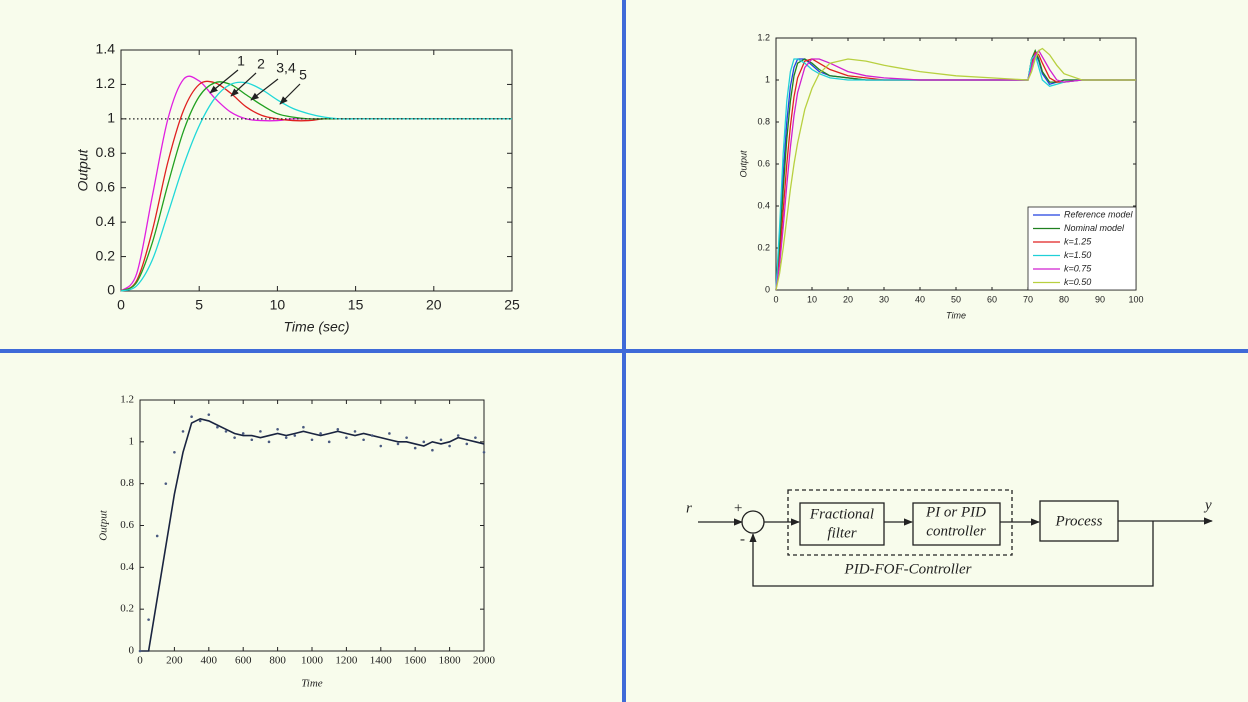  I want to click on block-label: filter, so click(841, 533).